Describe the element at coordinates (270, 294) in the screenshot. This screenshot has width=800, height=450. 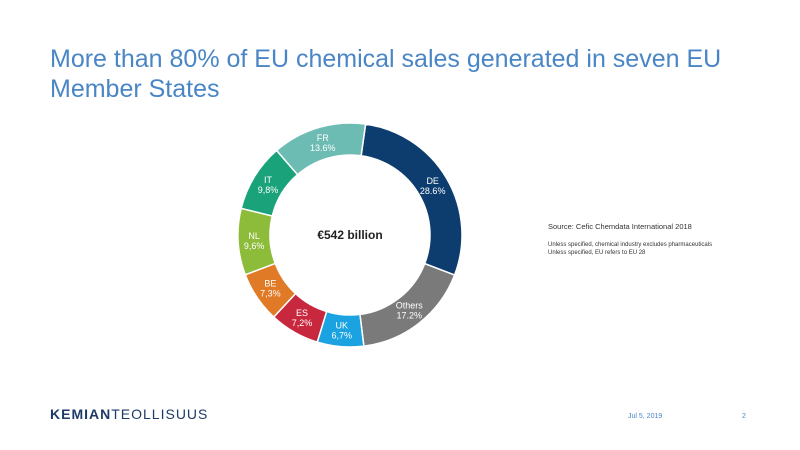
I see `slice-value: 7,3%` at that location.